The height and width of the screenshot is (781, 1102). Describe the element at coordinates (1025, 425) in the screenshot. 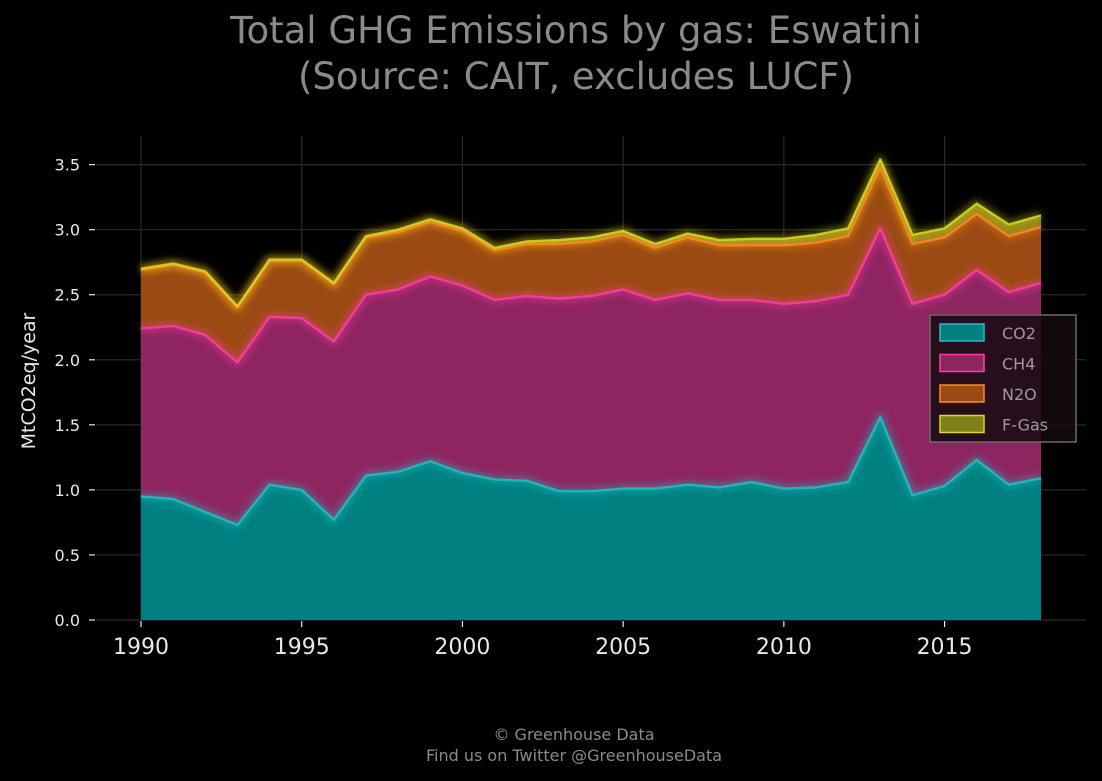

I see `legend-label-f-gas: F-Gas` at that location.